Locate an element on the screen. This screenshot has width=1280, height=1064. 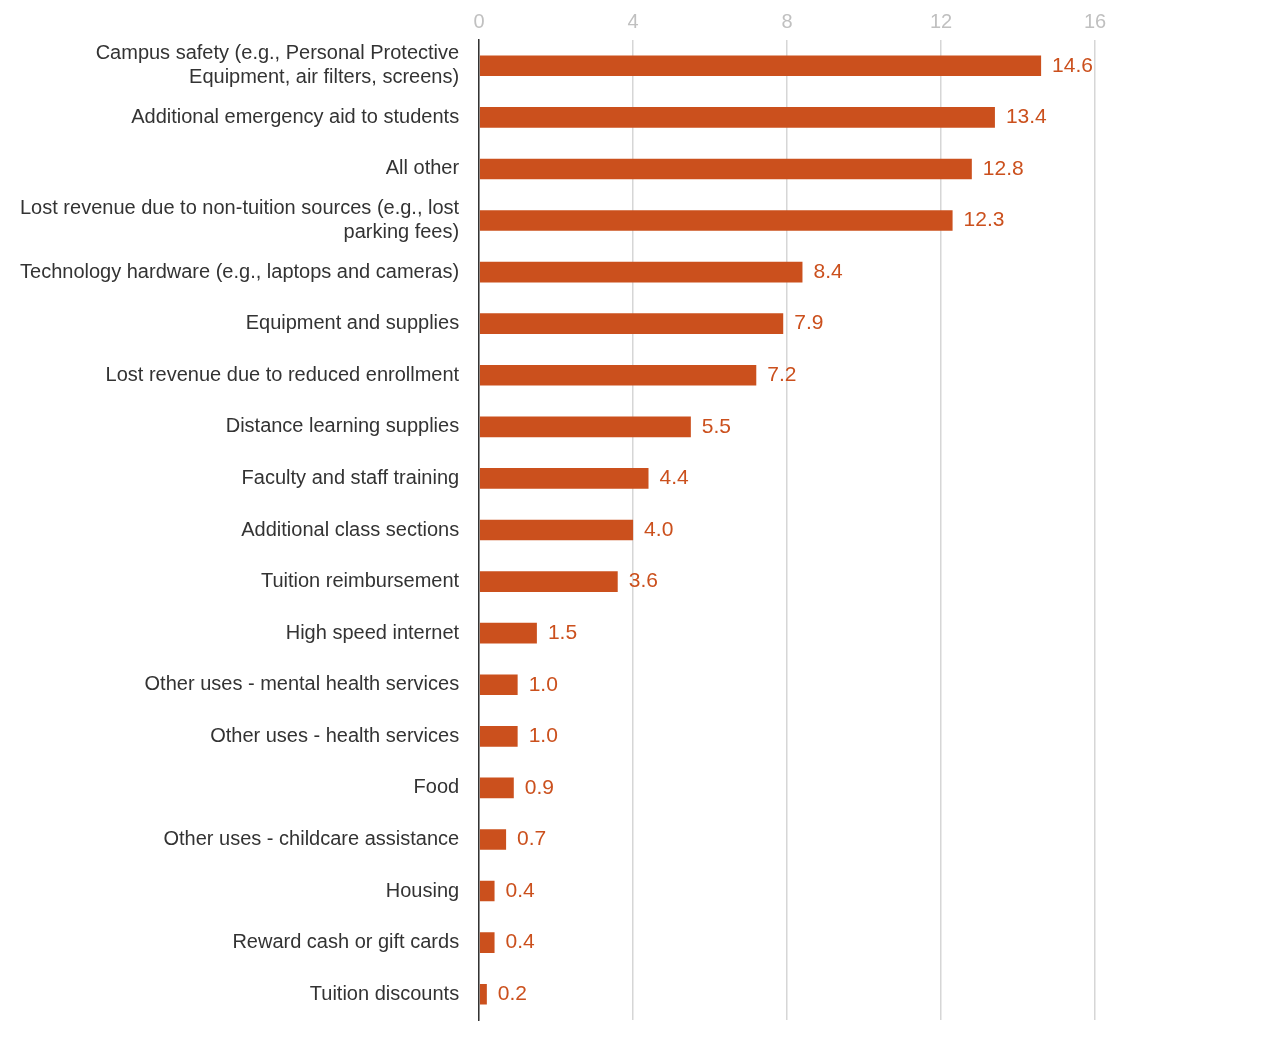
data-label: 12.3 is located at coordinates (984, 219).